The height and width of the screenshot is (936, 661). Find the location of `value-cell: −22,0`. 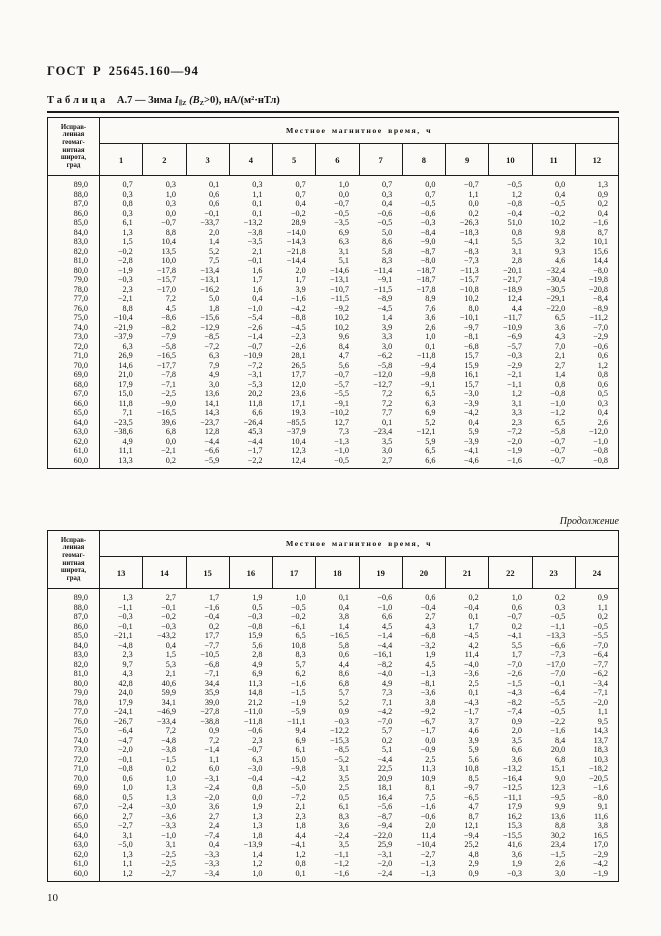

value-cell: −22,0 is located at coordinates (556, 308).